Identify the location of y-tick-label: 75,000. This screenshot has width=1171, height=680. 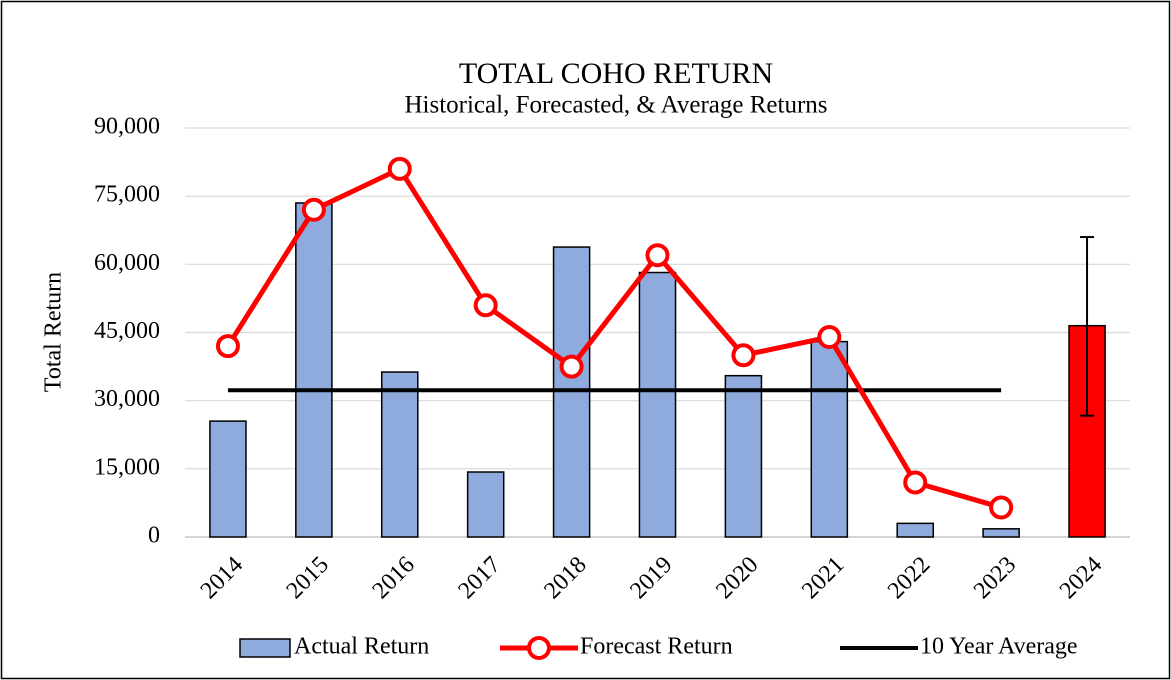
(127, 195).